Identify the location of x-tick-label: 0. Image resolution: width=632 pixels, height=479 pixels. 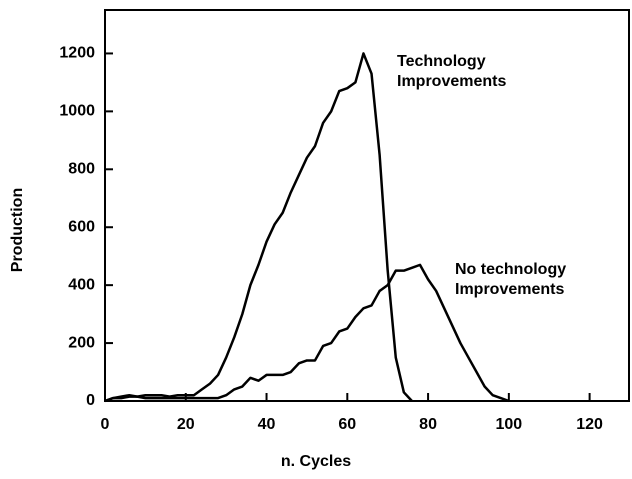
(105, 424).